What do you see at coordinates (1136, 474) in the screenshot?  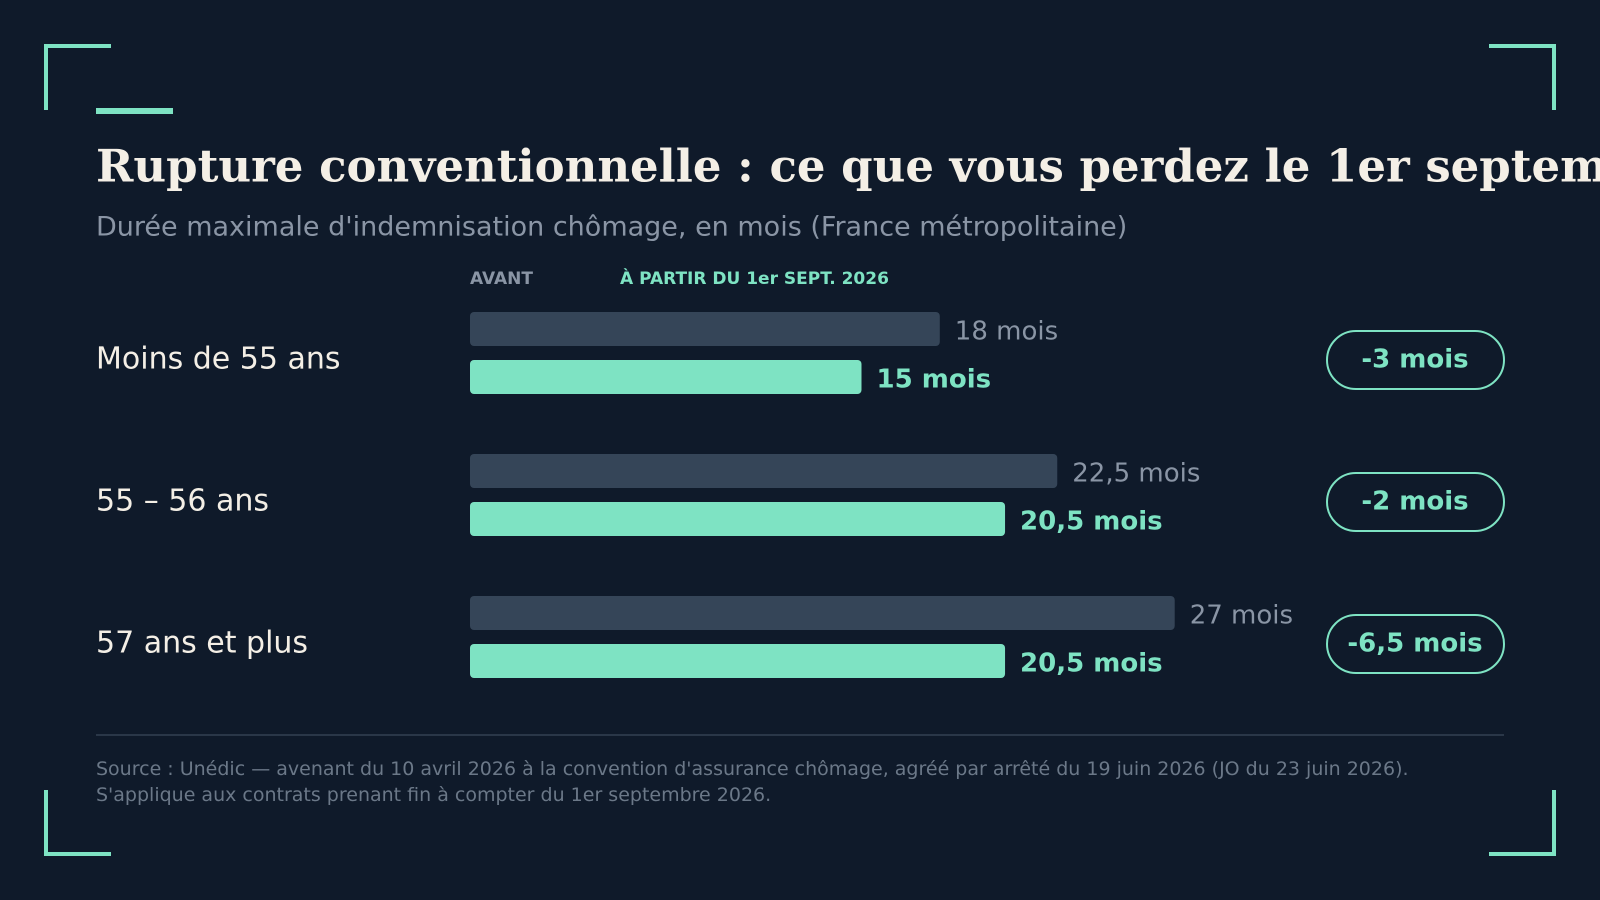 I see `value-label: 22,5 mois` at bounding box center [1136, 474].